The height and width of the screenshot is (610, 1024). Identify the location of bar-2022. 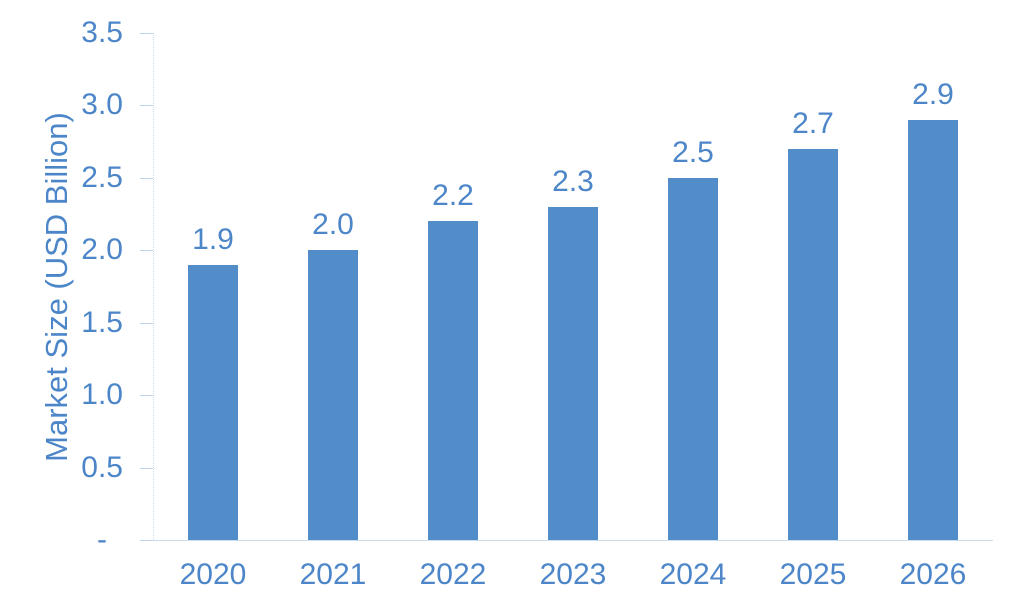
(453, 380).